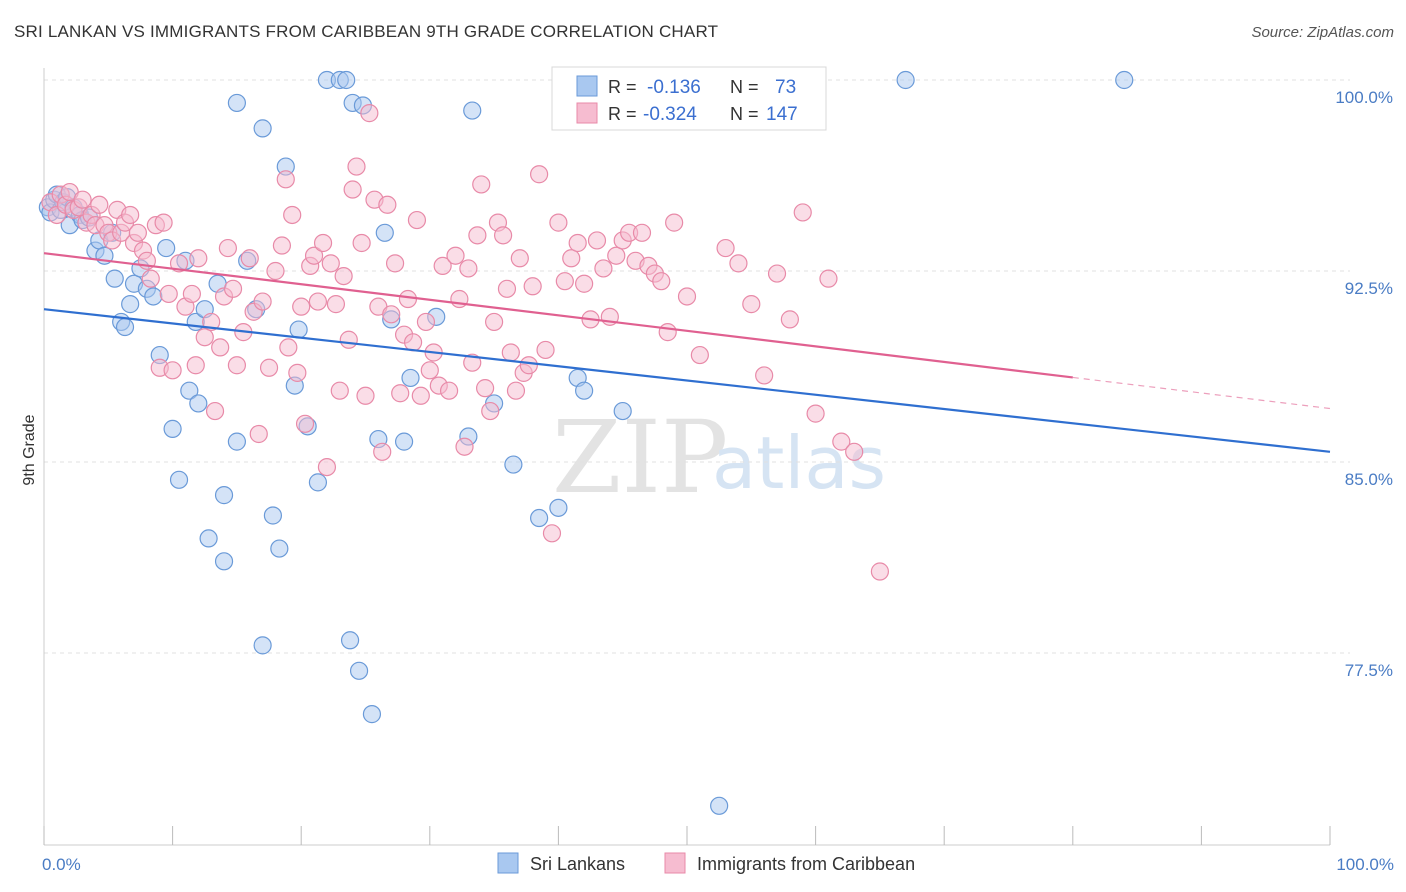 Image resolution: width=1406 pixels, height=892 pixels. Describe the element at coordinates (744, 114) in the screenshot. I see `legend-pink-n-label: N =` at that location.